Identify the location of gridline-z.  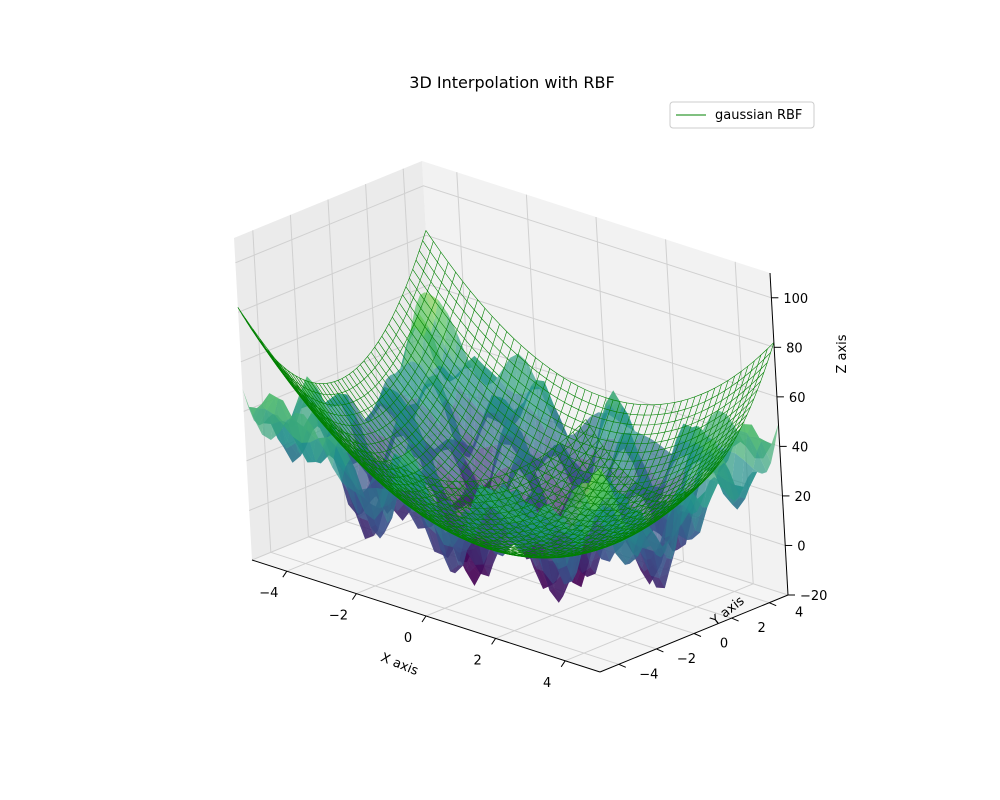
(509, 341).